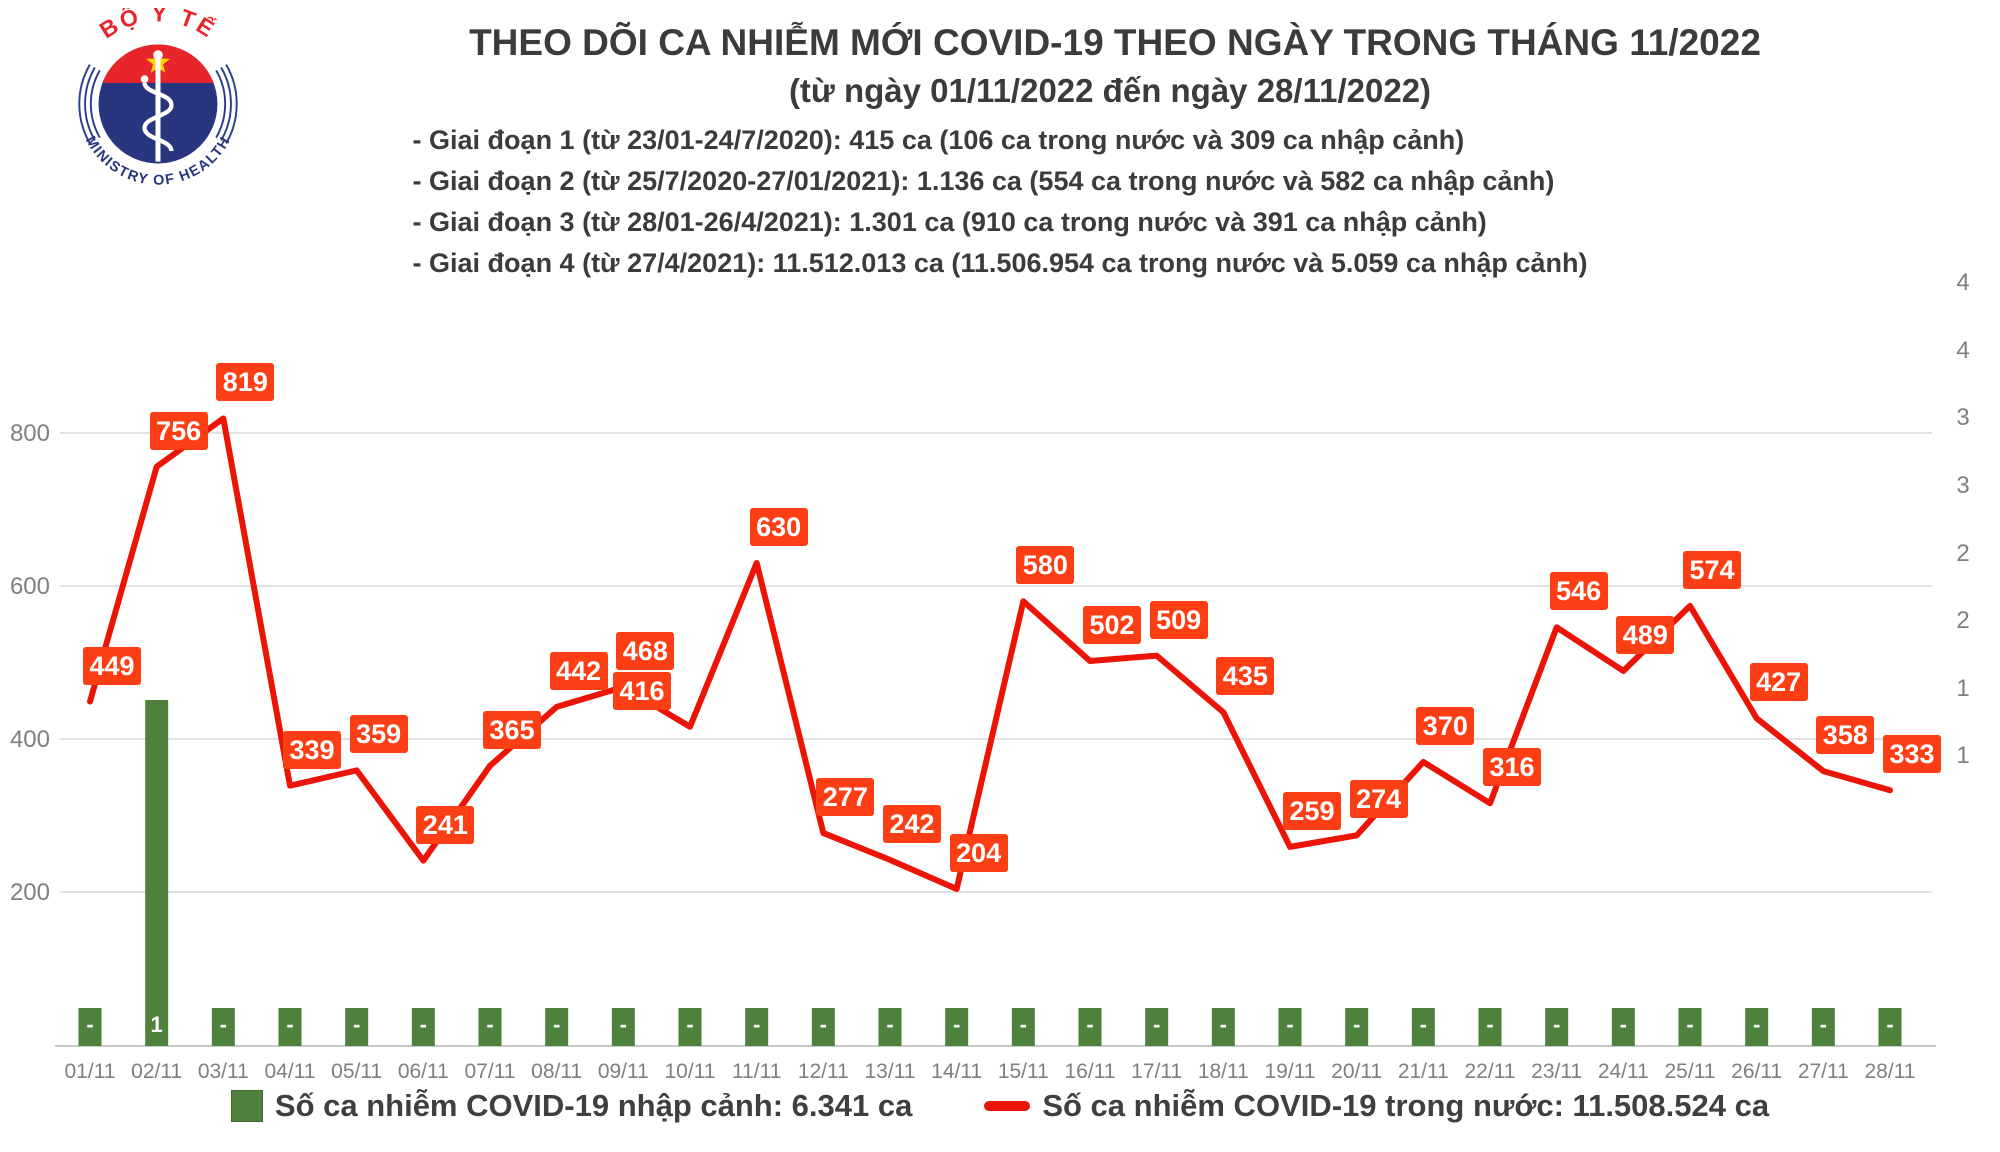  Describe the element at coordinates (593, 1105) in the screenshot. I see `legend-imported-label: Số ca nhiễm COVID-19 nhập cảnh: 6.341 ca` at that location.